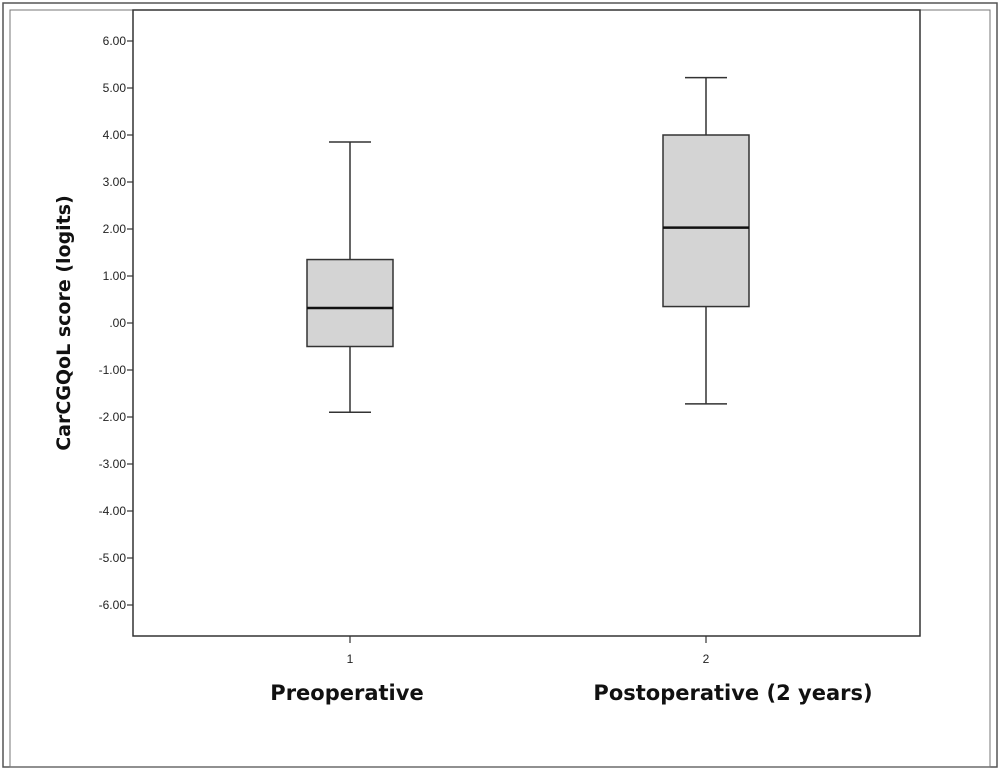  What do you see at coordinates (115, 135) in the screenshot?
I see `y-tick-label: 4.00` at bounding box center [115, 135].